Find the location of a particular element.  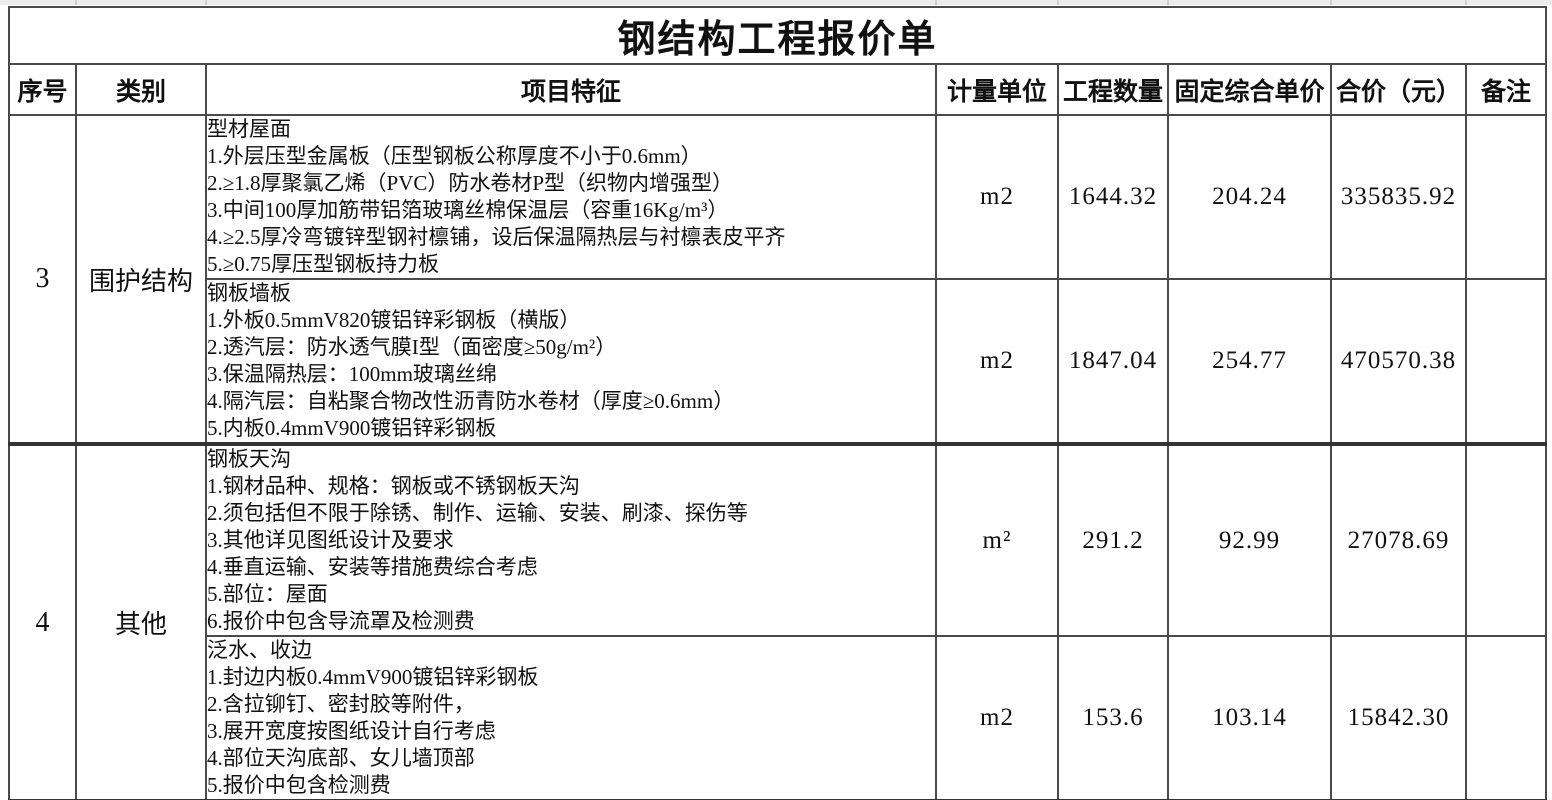

cell-unit-price: 204.24 is located at coordinates (1249, 197).